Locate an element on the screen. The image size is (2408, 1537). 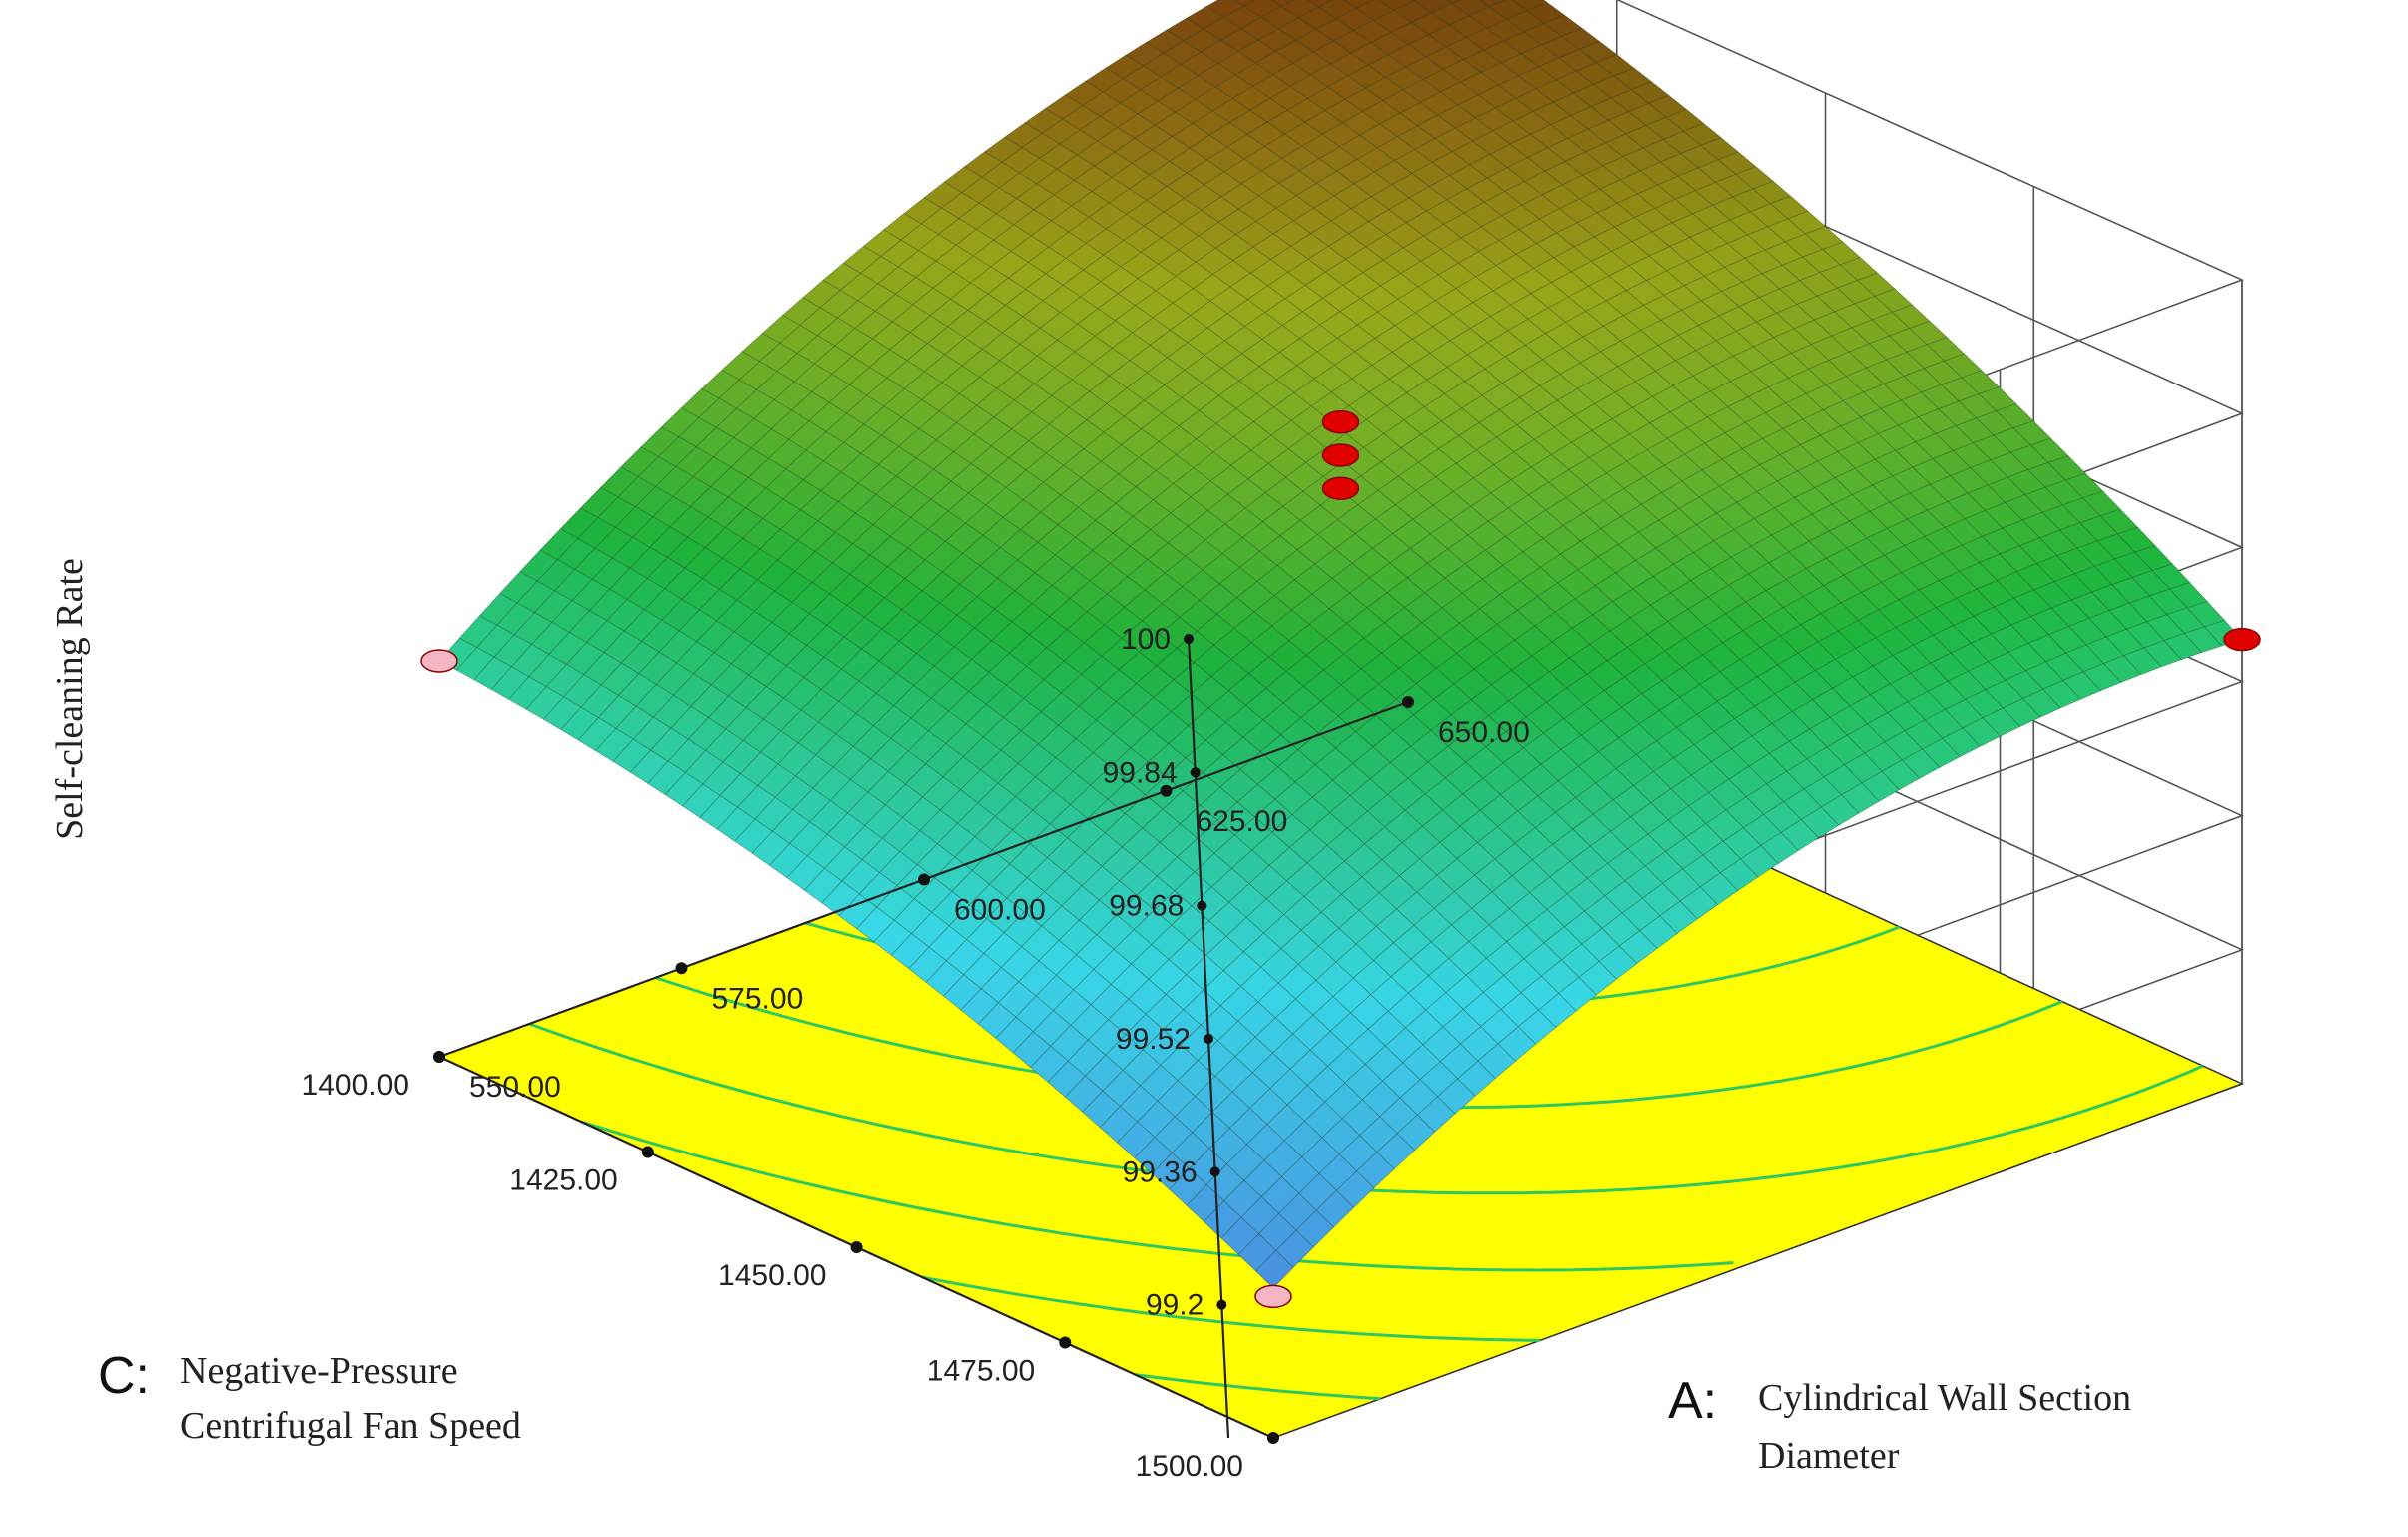
c-axis-letter: C: is located at coordinates (124, 1376).